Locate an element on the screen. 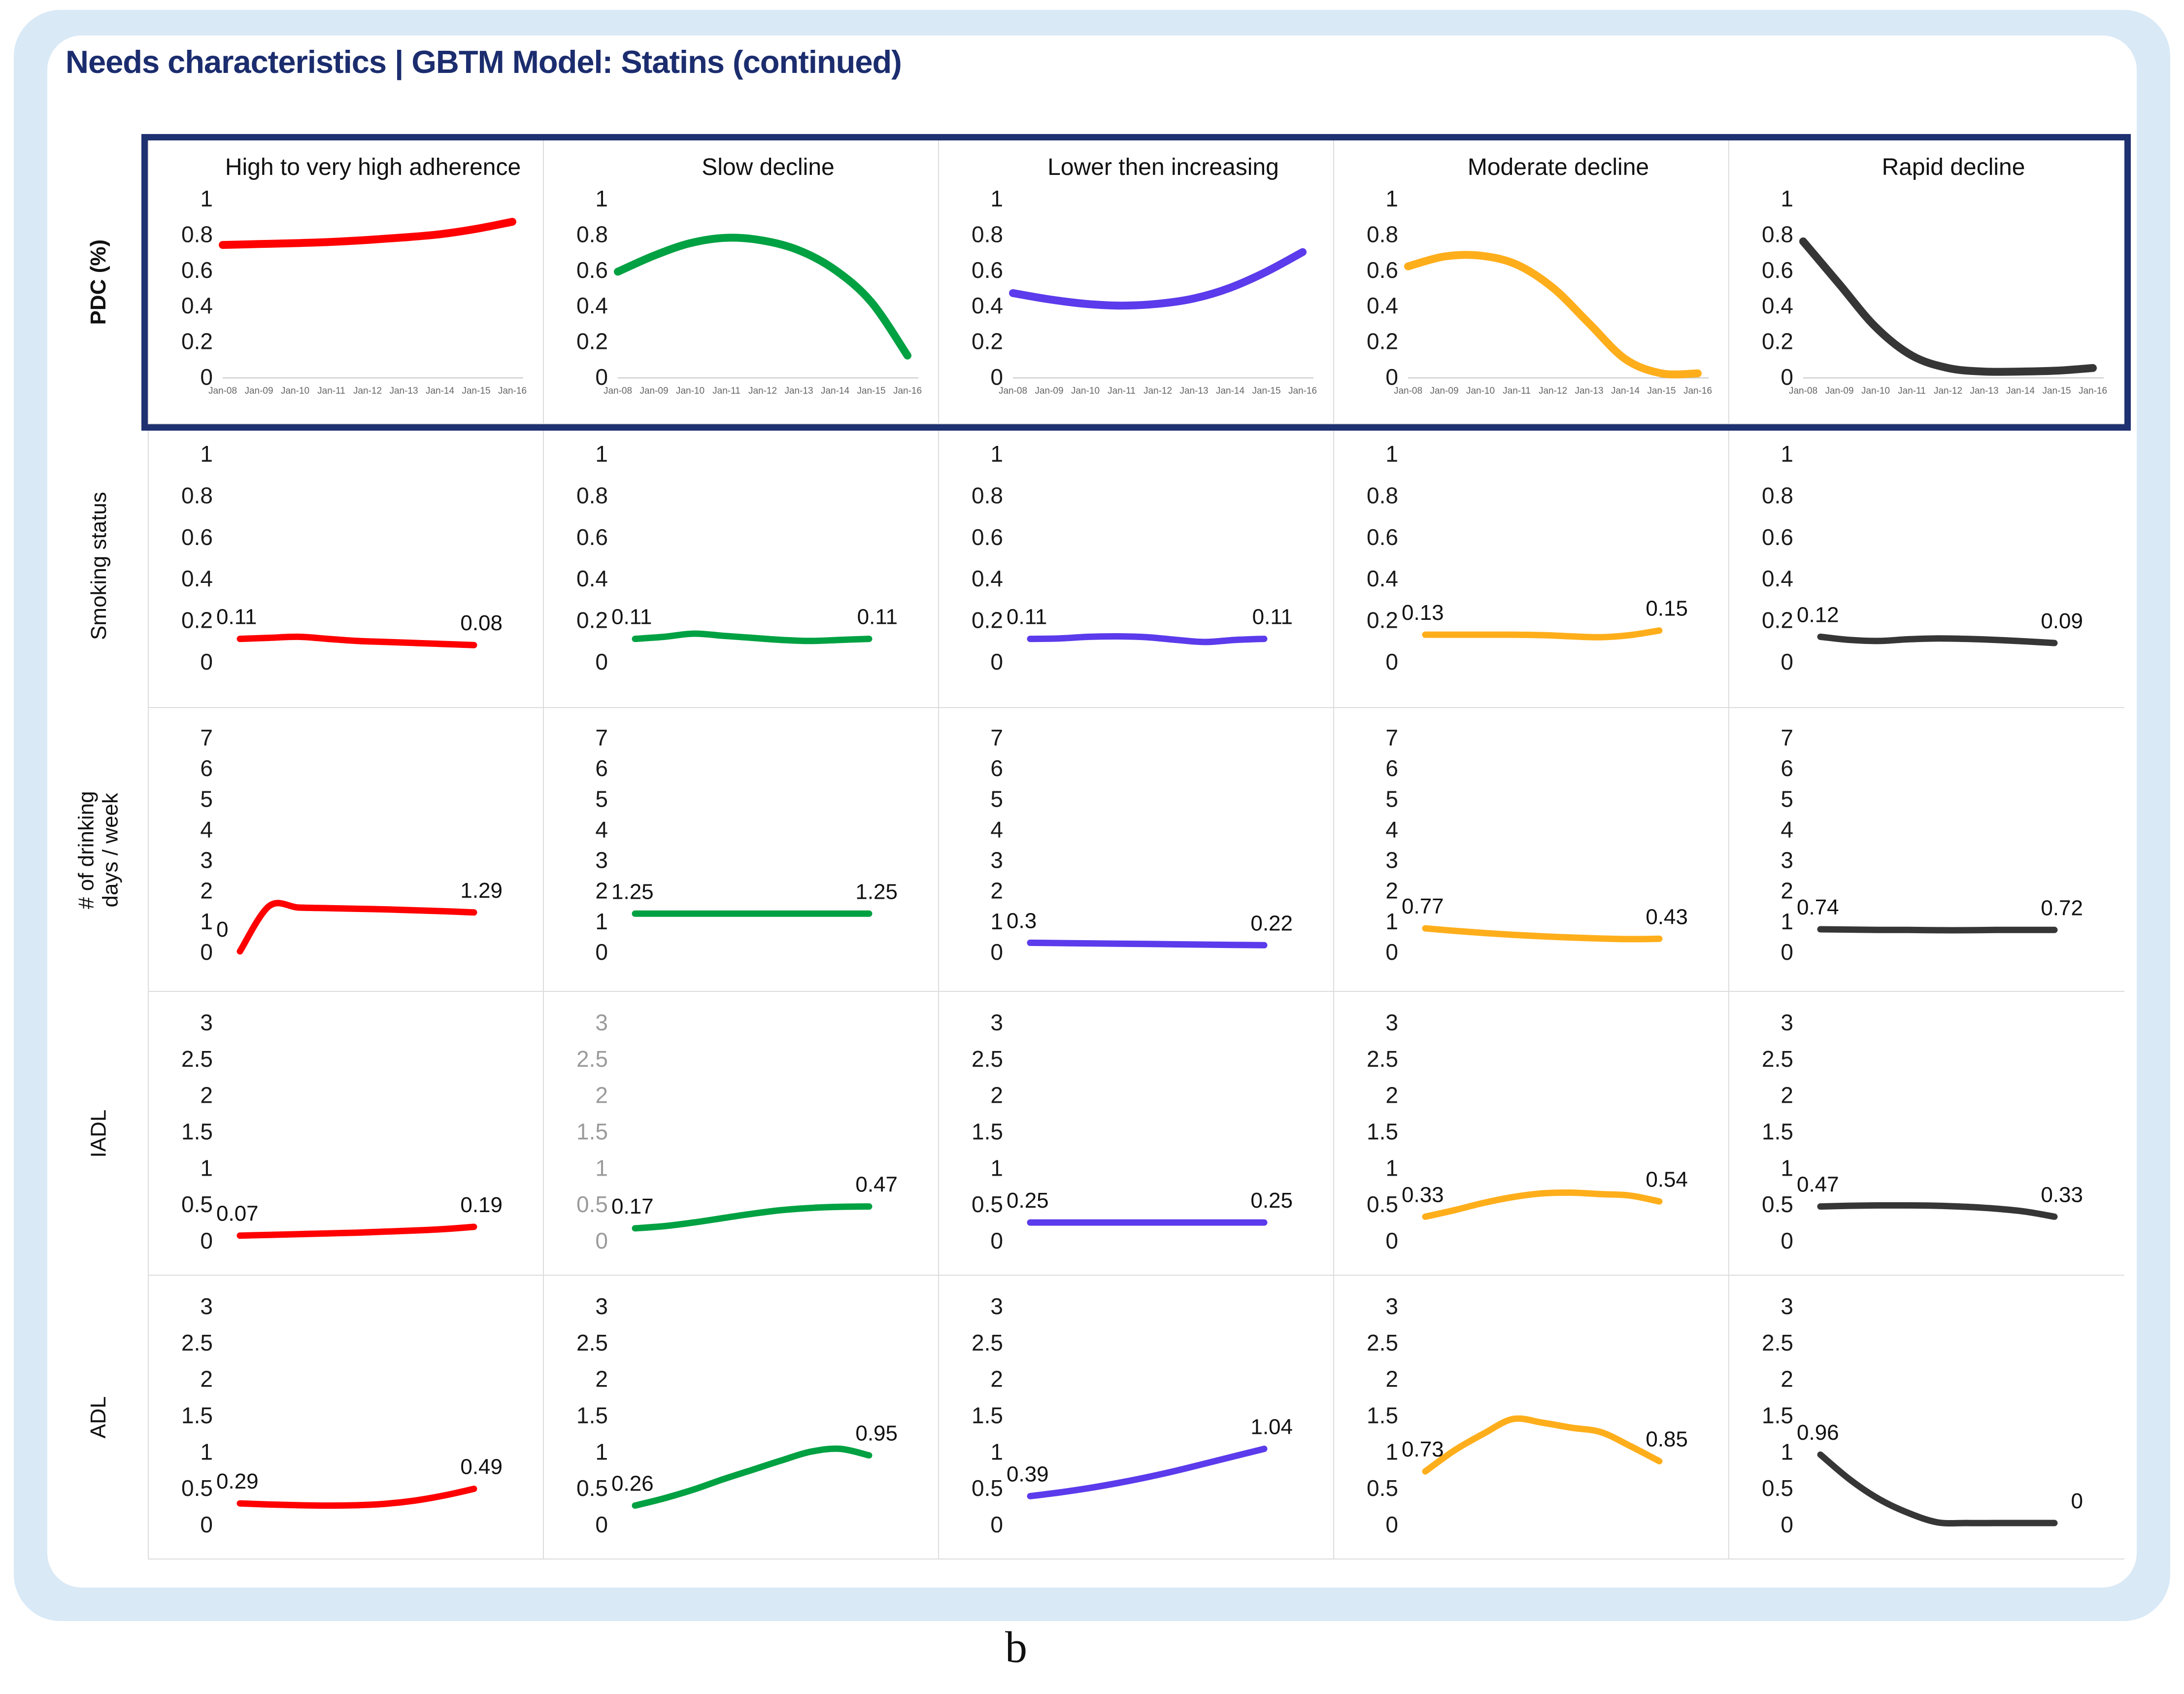  chart-cell-r2-c1: 7 6 5 4 3 2 1 0 1.25 1.25 is located at coordinates (741, 850).